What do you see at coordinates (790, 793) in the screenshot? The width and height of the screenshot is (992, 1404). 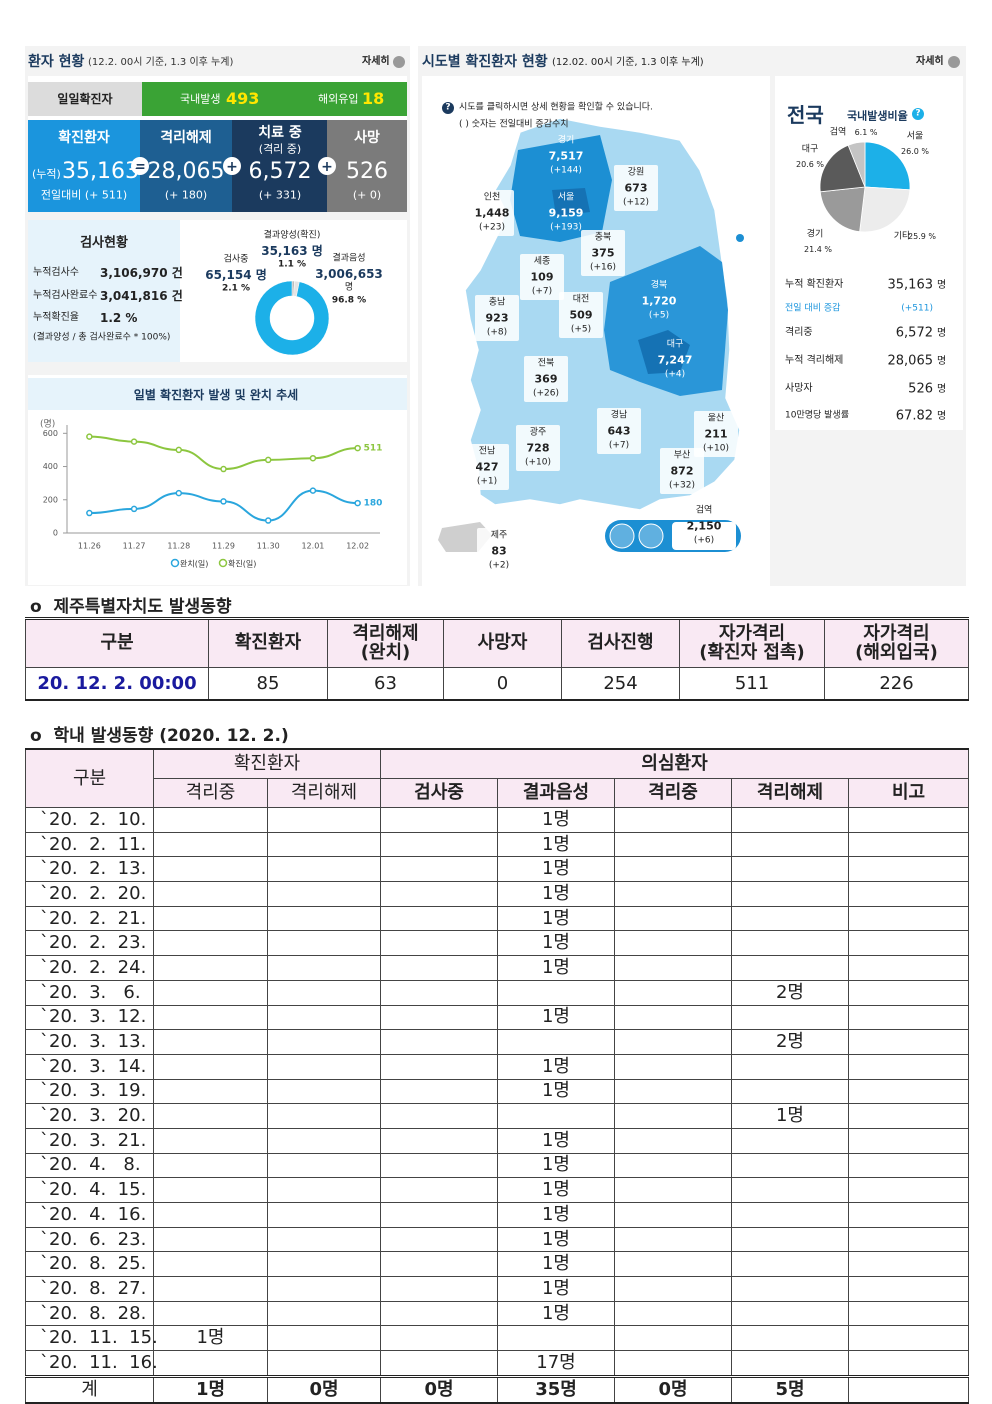 I see `header-cell: 격리해제` at bounding box center [790, 793].